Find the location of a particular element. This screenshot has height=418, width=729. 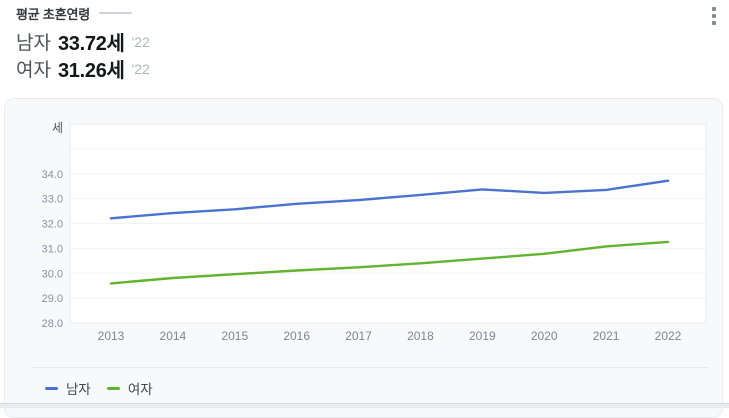

stat-value-female: 31.26세 is located at coordinates (91, 71).